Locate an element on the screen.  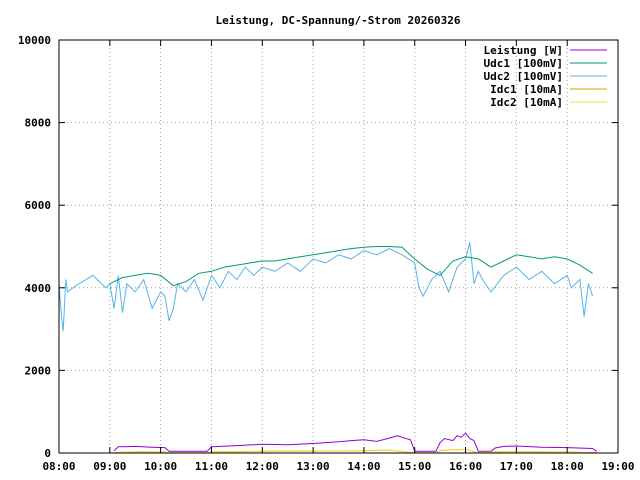
x-tick-label: 12:00 is located at coordinates (262, 466).